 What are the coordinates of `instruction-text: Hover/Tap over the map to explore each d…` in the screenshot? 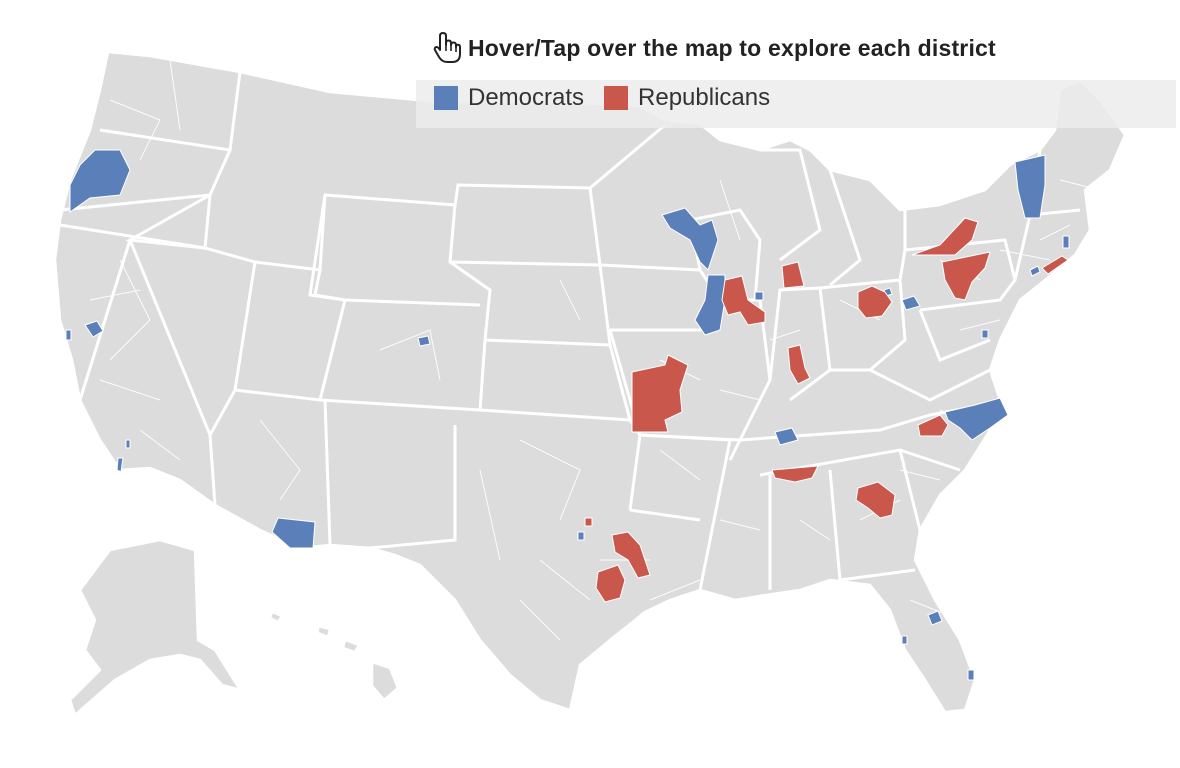 It's located at (732, 47).